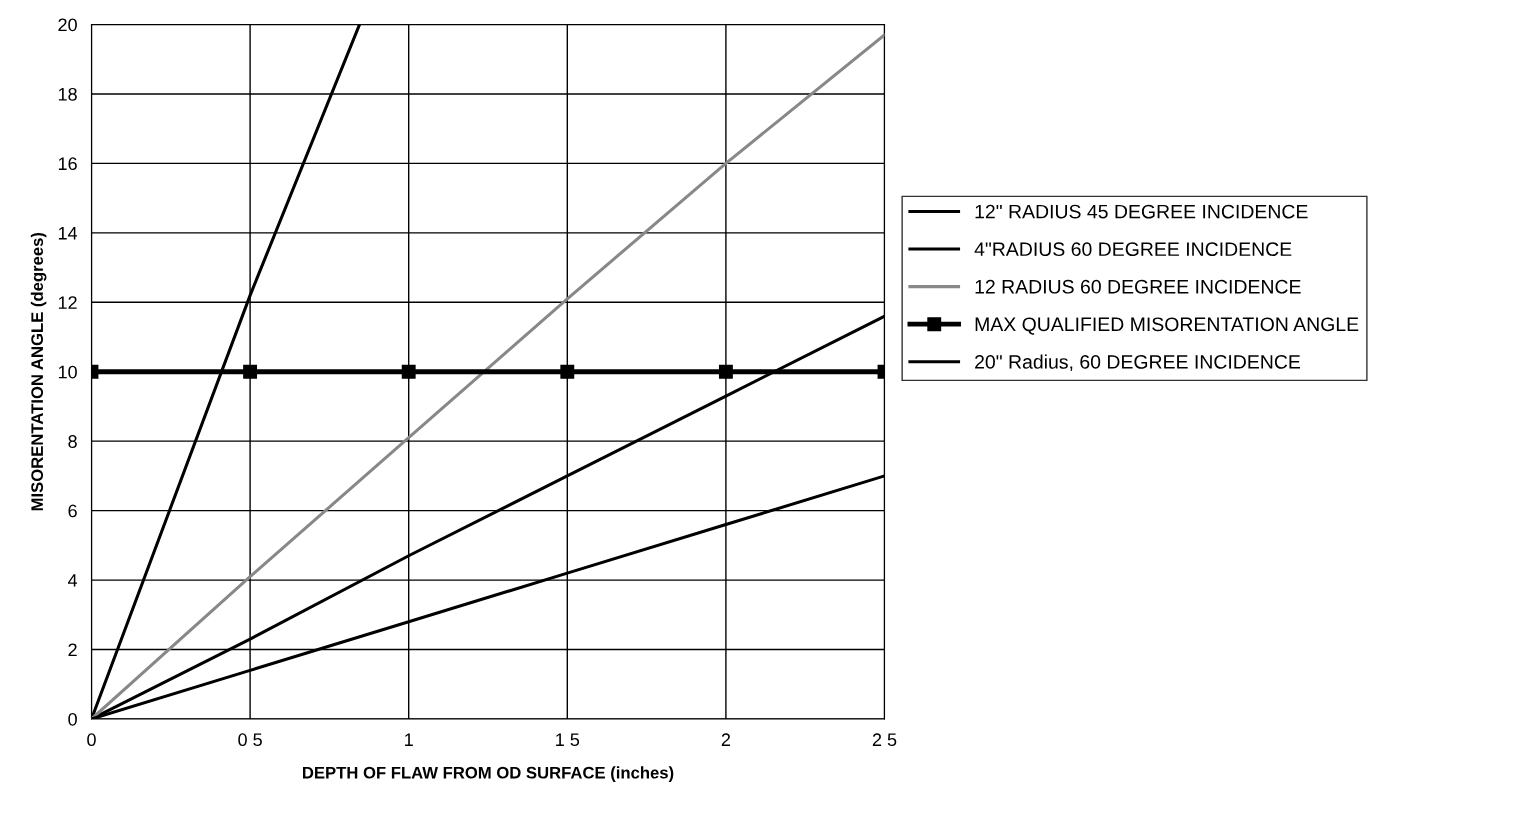 Image resolution: width=1525 pixels, height=817 pixels. I want to click on legend-label: 12" RADIUS 45 DEGREE INCIDENCE, so click(1141, 211).